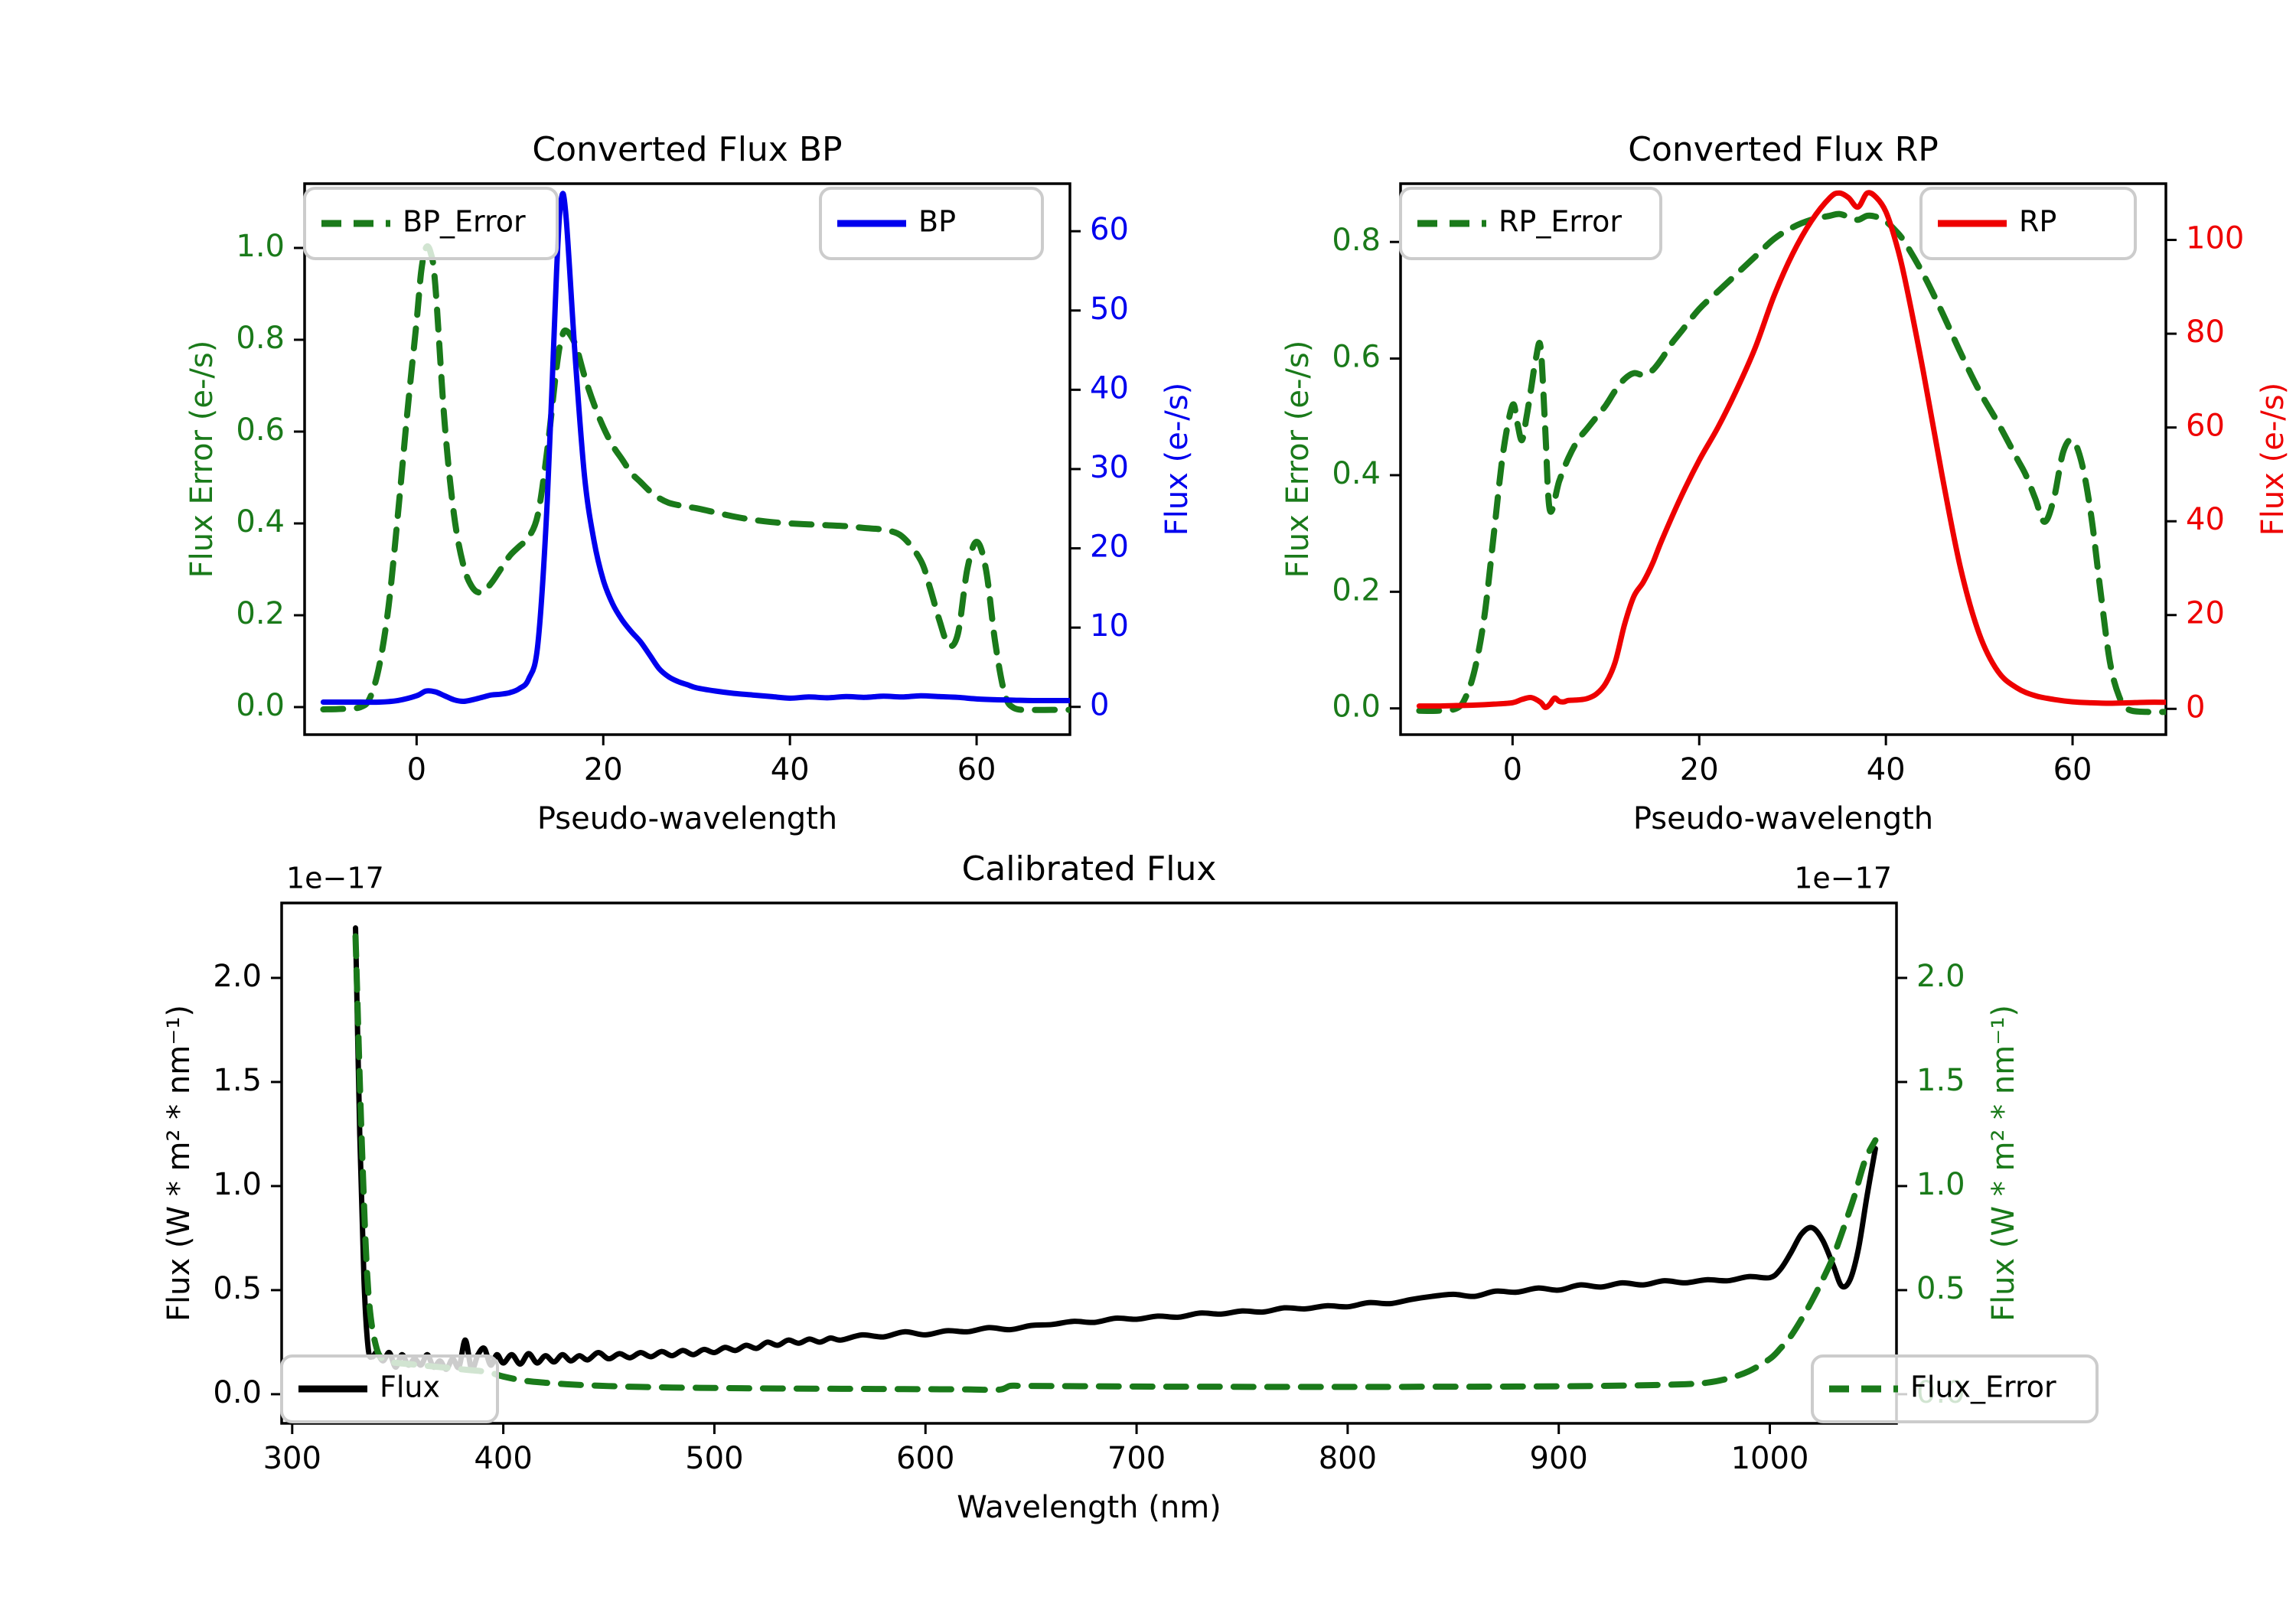 The image size is (2296, 1607). Describe the element at coordinates (2215, 239) in the screenshot. I see `y-tick-label-right: 100` at that location.